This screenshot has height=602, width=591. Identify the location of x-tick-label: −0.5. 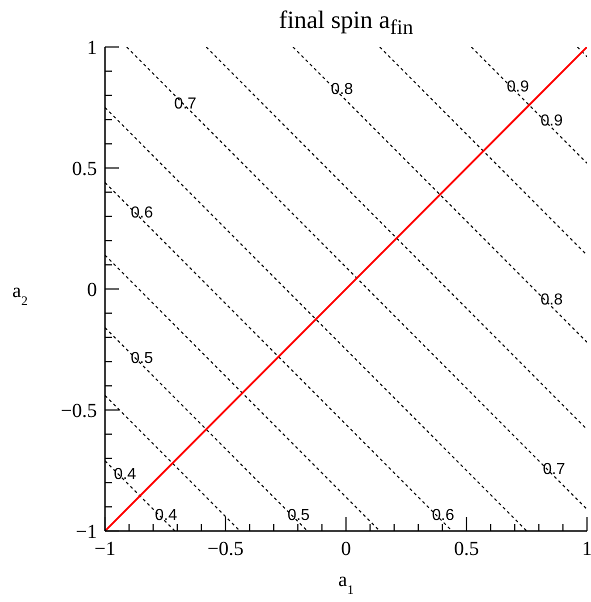
(225, 549).